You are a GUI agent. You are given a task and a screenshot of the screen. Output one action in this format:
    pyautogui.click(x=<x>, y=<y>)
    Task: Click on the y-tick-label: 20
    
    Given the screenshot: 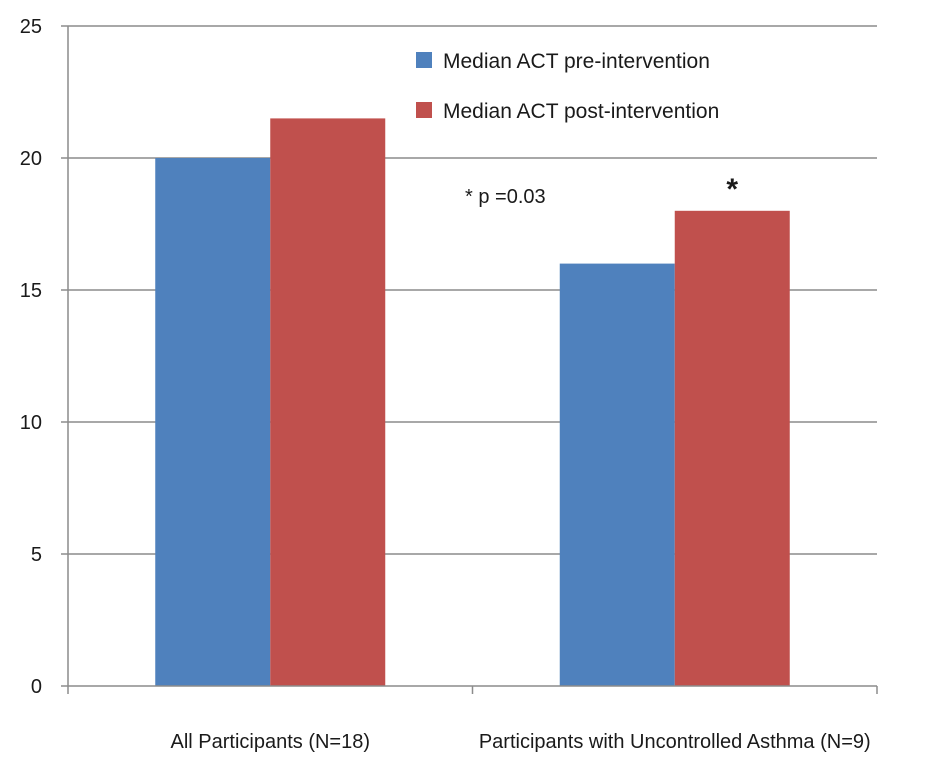 What is the action you would take?
    pyautogui.click(x=31, y=159)
    